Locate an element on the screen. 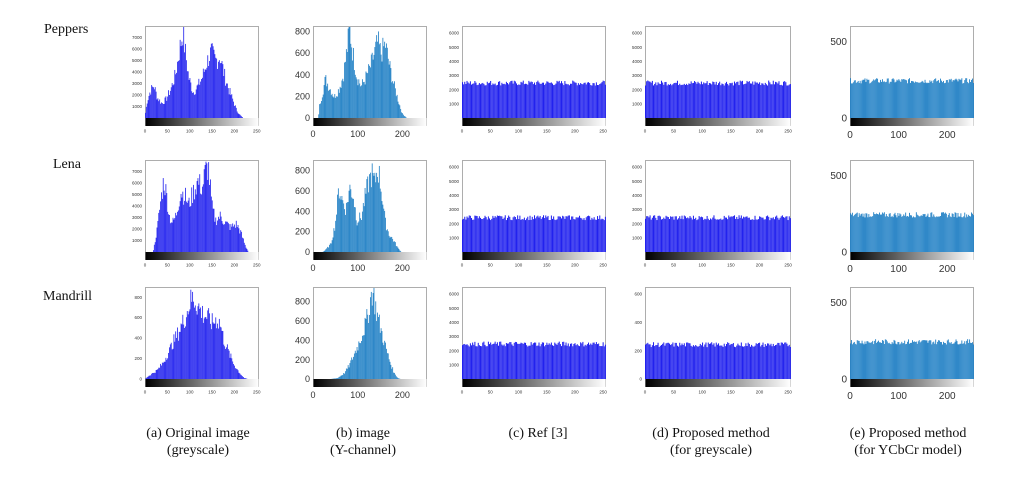  y-tick-label: 800 is located at coordinates (302, 32).